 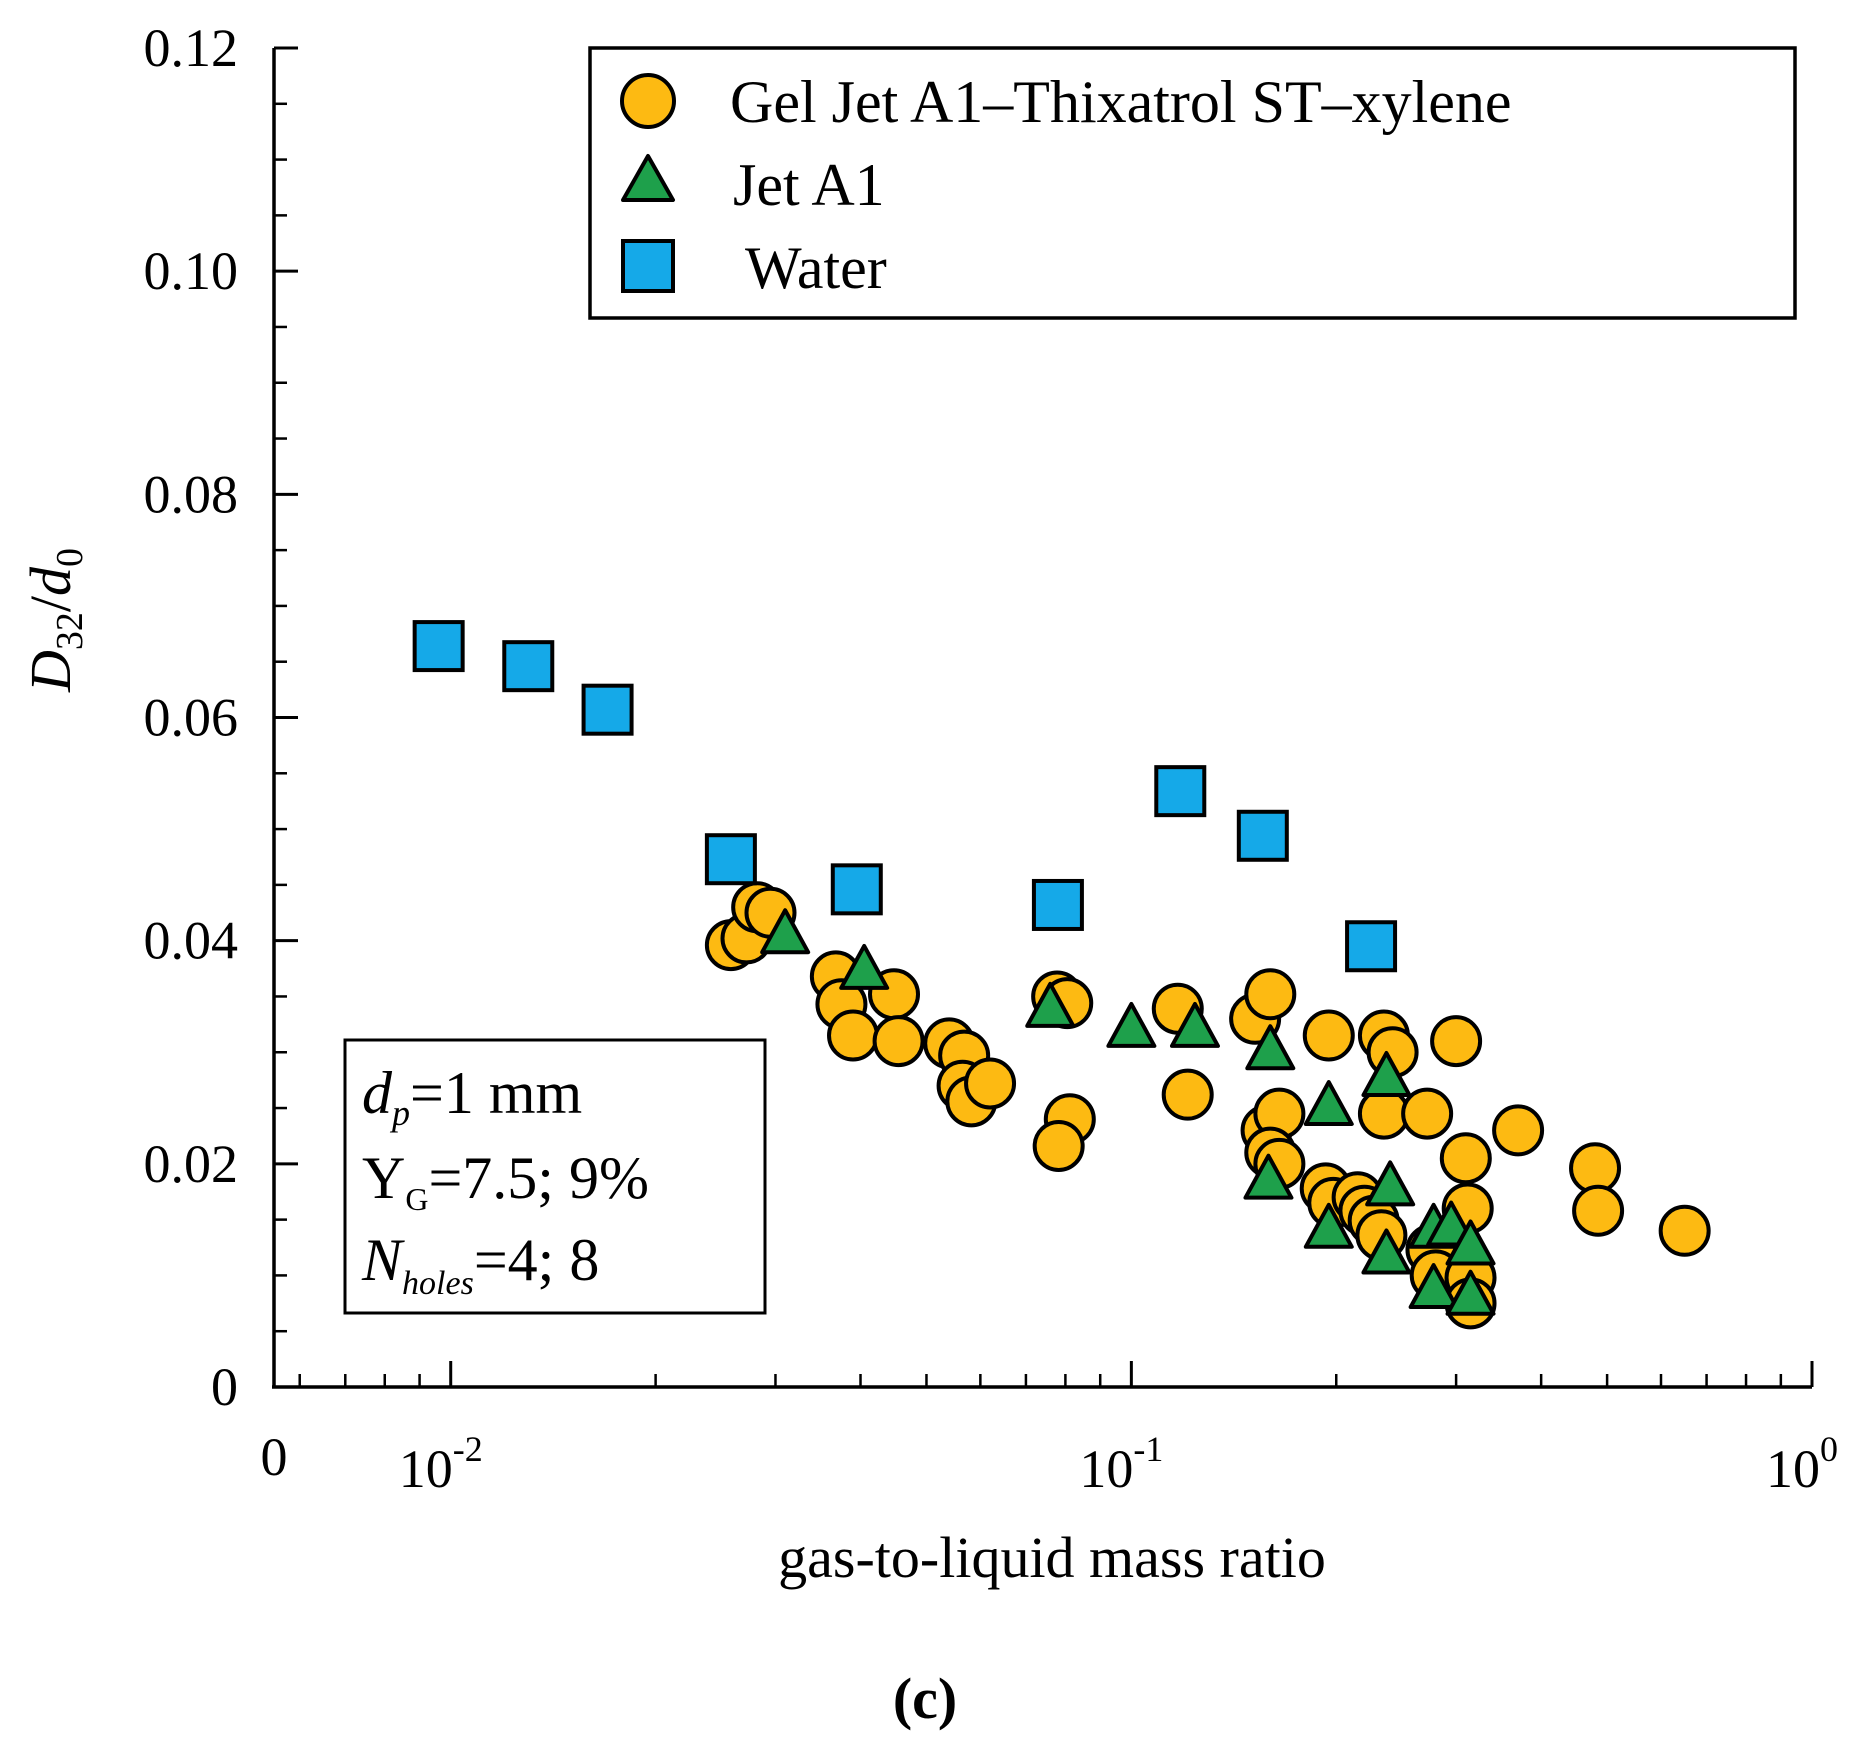 What do you see at coordinates (648, 266) in the screenshot?
I see `legend-marker-water` at bounding box center [648, 266].